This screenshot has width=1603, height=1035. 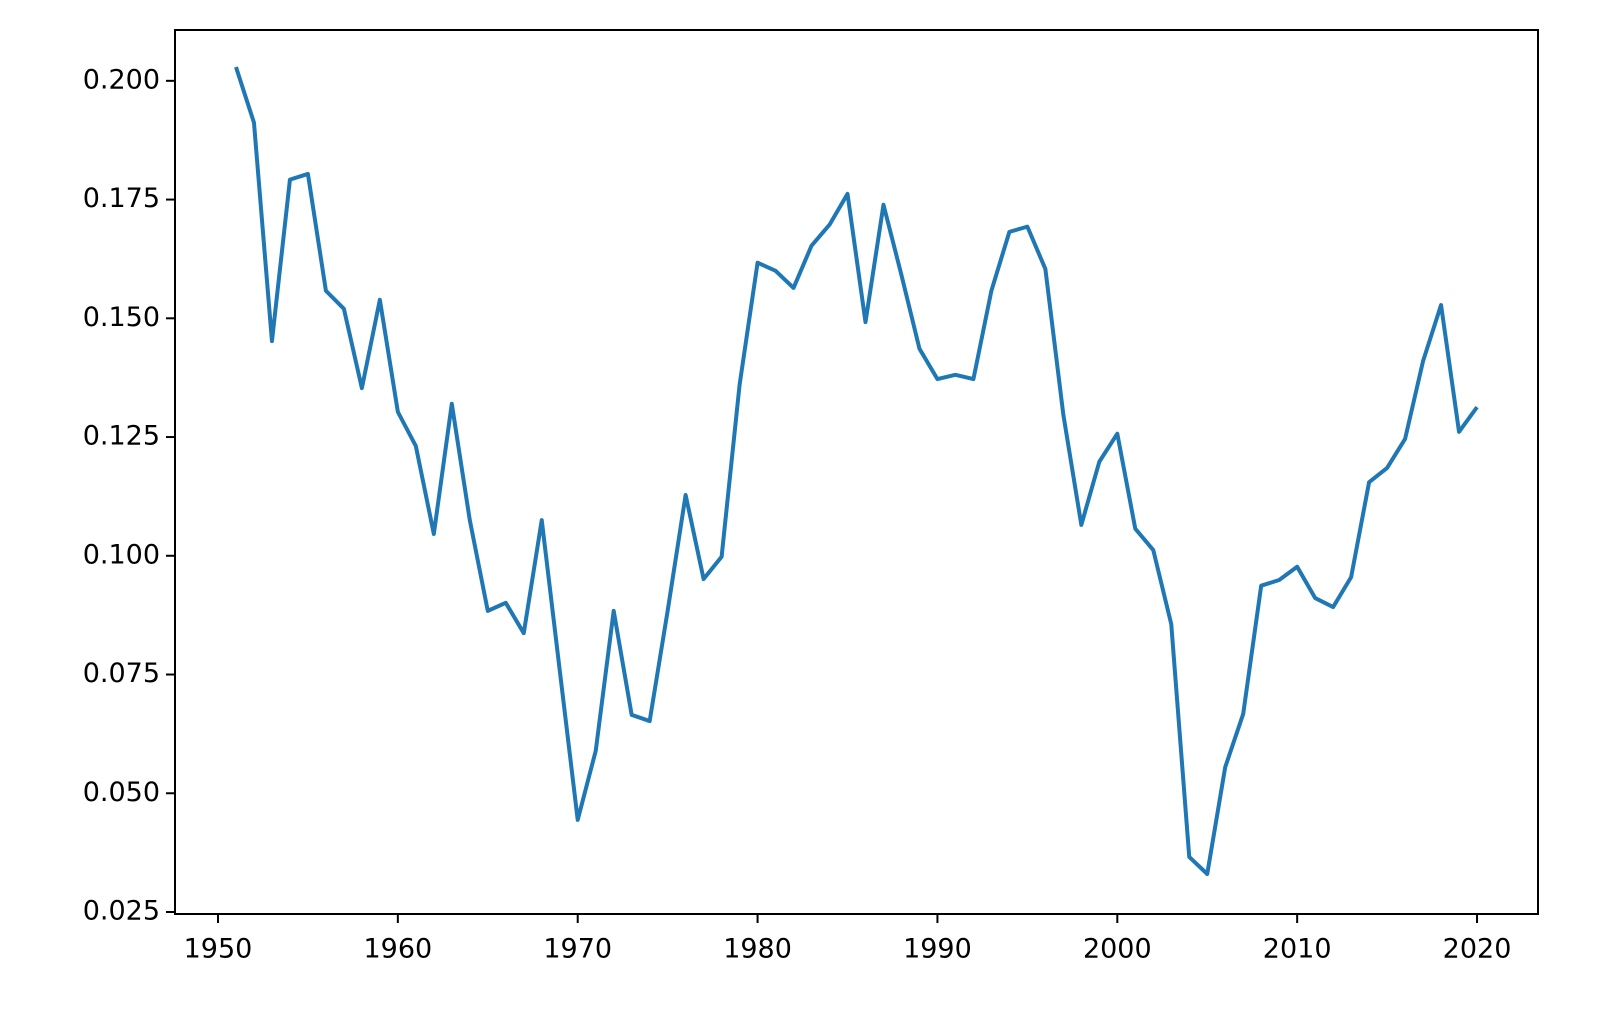 What do you see at coordinates (121, 436) in the screenshot?
I see `y-tick-label: 0.125` at bounding box center [121, 436].